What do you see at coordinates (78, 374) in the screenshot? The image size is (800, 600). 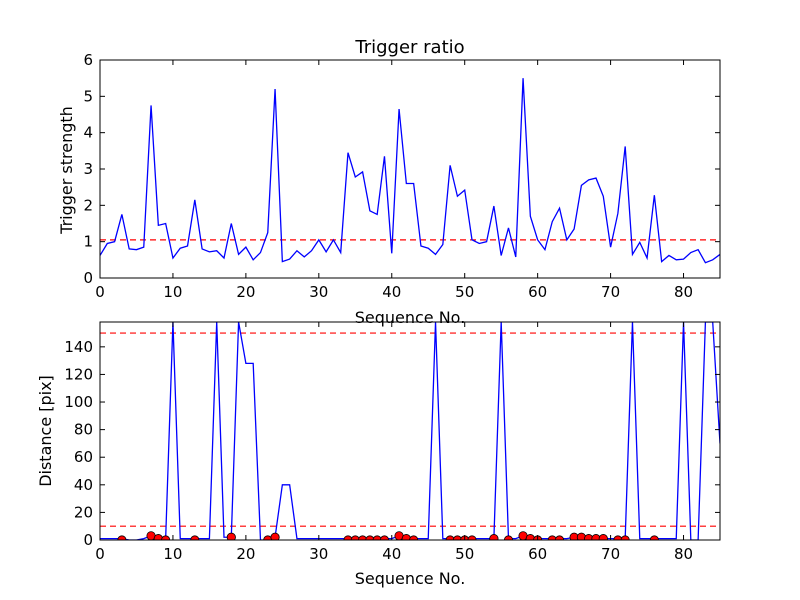 I see `y-tick-label: 120` at bounding box center [78, 374].